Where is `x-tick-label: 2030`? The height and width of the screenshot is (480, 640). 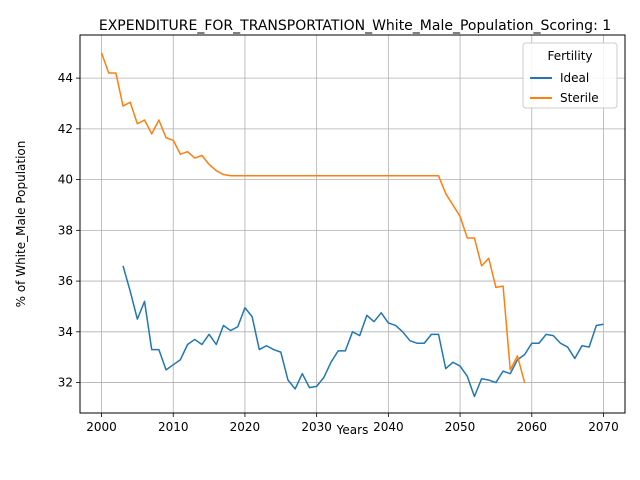 x-tick-label: 2030 is located at coordinates (316, 427).